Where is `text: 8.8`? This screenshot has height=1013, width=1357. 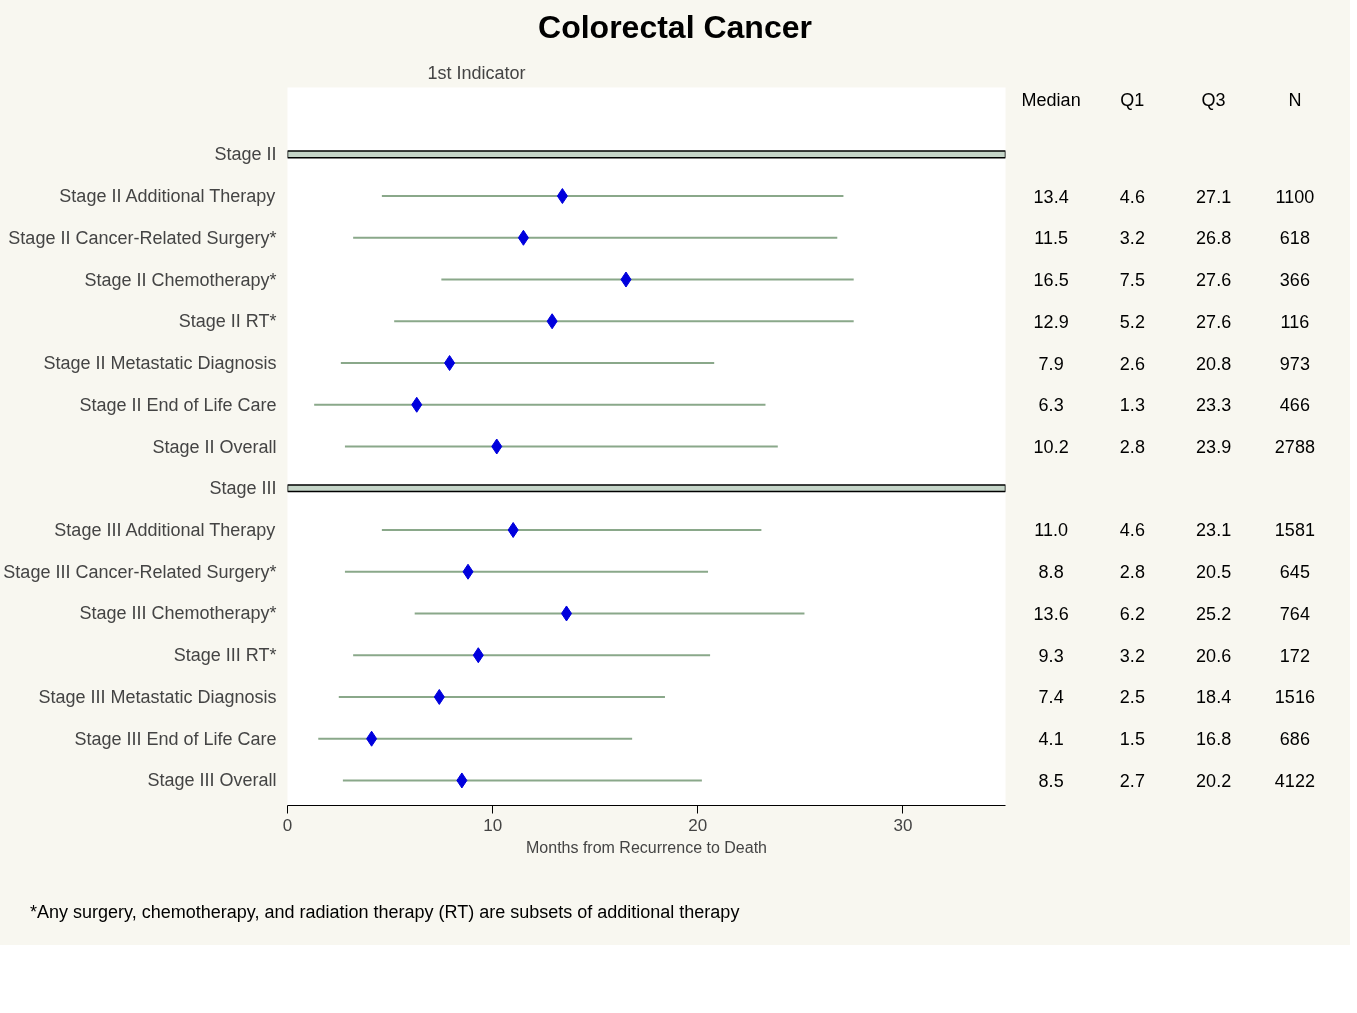
text: 8.8 is located at coordinates (1051, 572).